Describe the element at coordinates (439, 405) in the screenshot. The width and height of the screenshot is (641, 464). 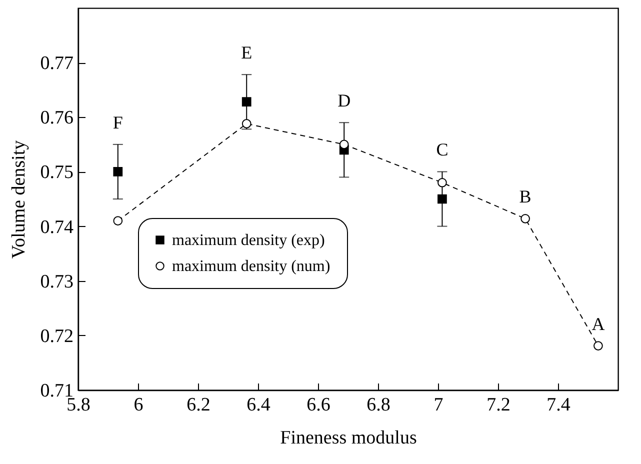
I see `x-tick-label: 7` at that location.